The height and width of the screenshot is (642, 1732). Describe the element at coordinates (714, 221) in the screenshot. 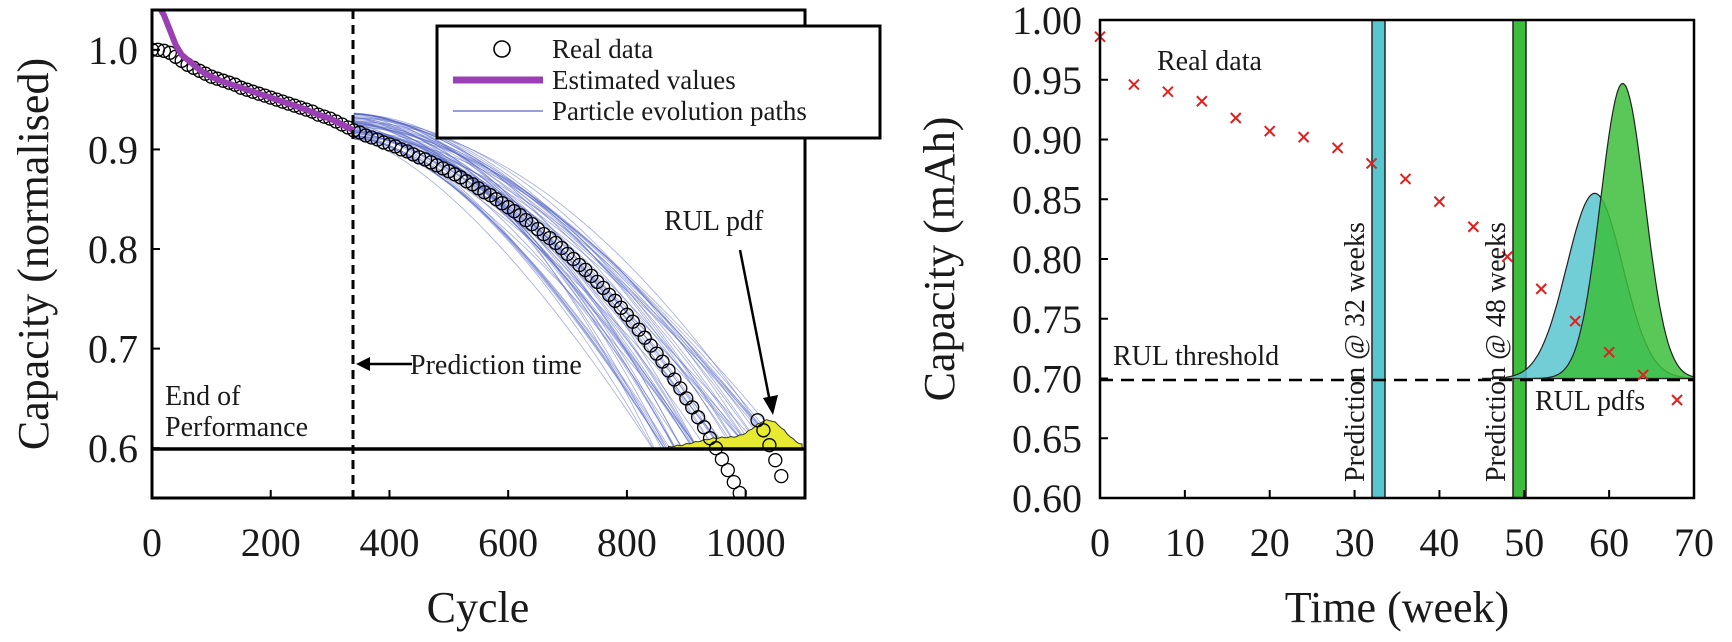

I see `svg-text: RUL pdf` at that location.